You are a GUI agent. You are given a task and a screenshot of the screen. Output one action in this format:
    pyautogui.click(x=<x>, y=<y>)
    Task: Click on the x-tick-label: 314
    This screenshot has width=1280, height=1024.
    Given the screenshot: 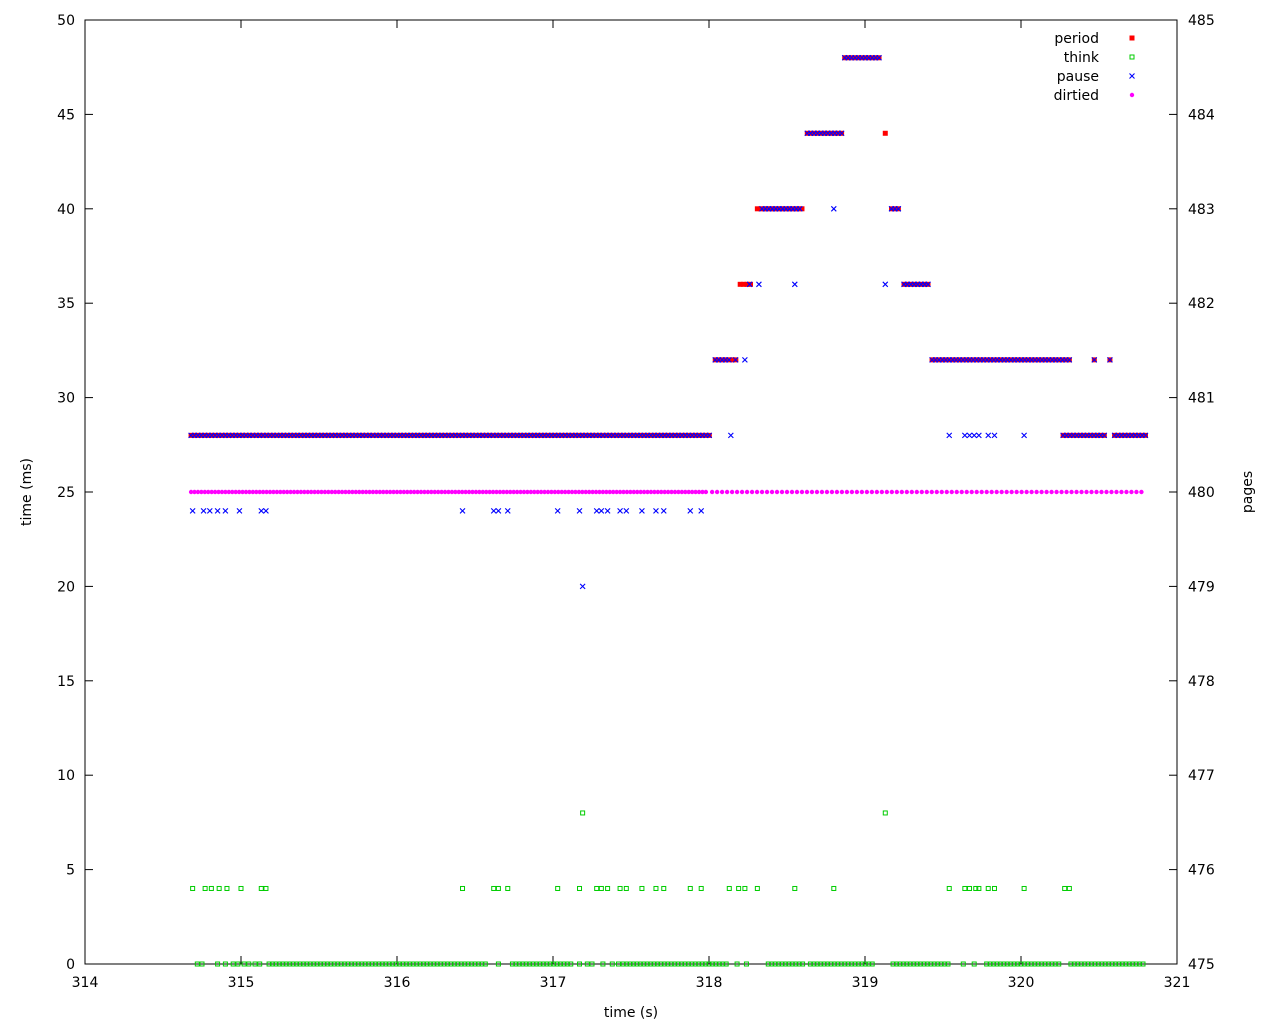 What is the action you would take?
    pyautogui.click(x=85, y=983)
    